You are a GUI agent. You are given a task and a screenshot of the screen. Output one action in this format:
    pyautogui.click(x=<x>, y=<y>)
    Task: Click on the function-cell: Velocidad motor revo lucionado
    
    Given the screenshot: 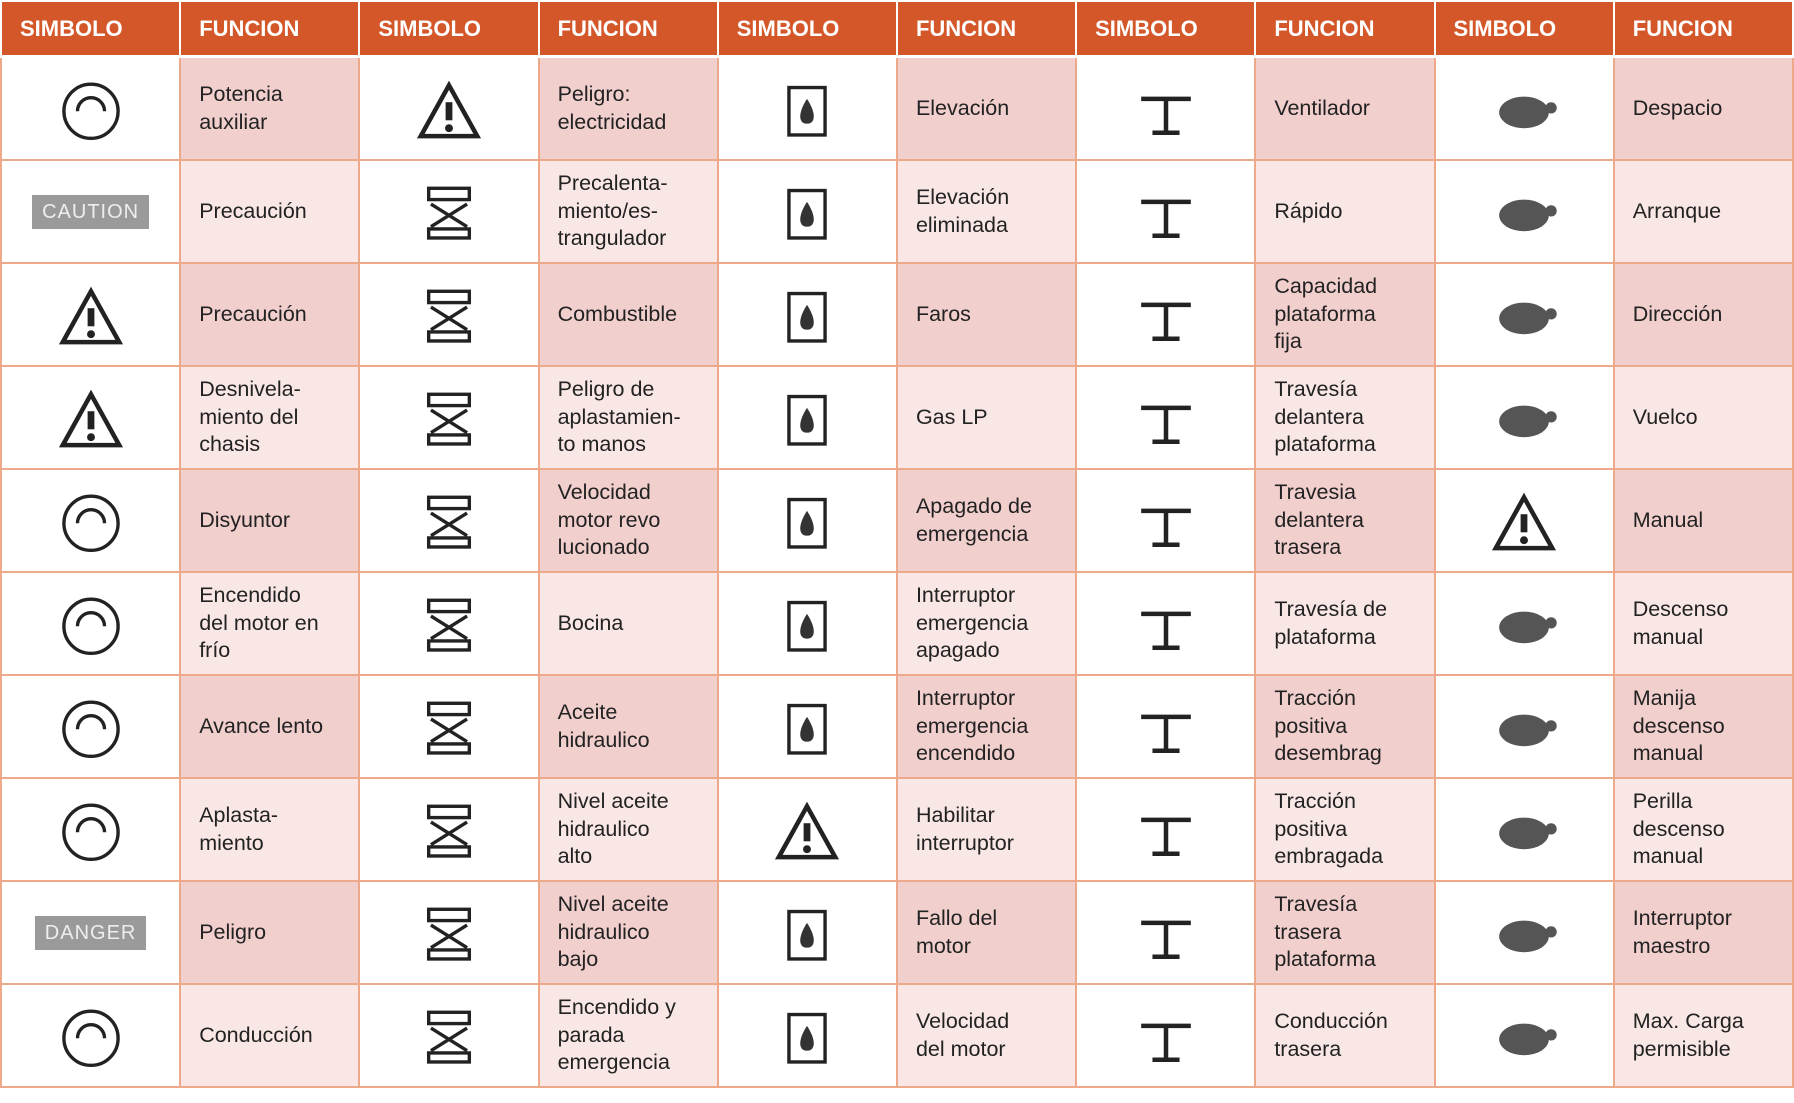 What is the action you would take?
    pyautogui.click(x=628, y=520)
    